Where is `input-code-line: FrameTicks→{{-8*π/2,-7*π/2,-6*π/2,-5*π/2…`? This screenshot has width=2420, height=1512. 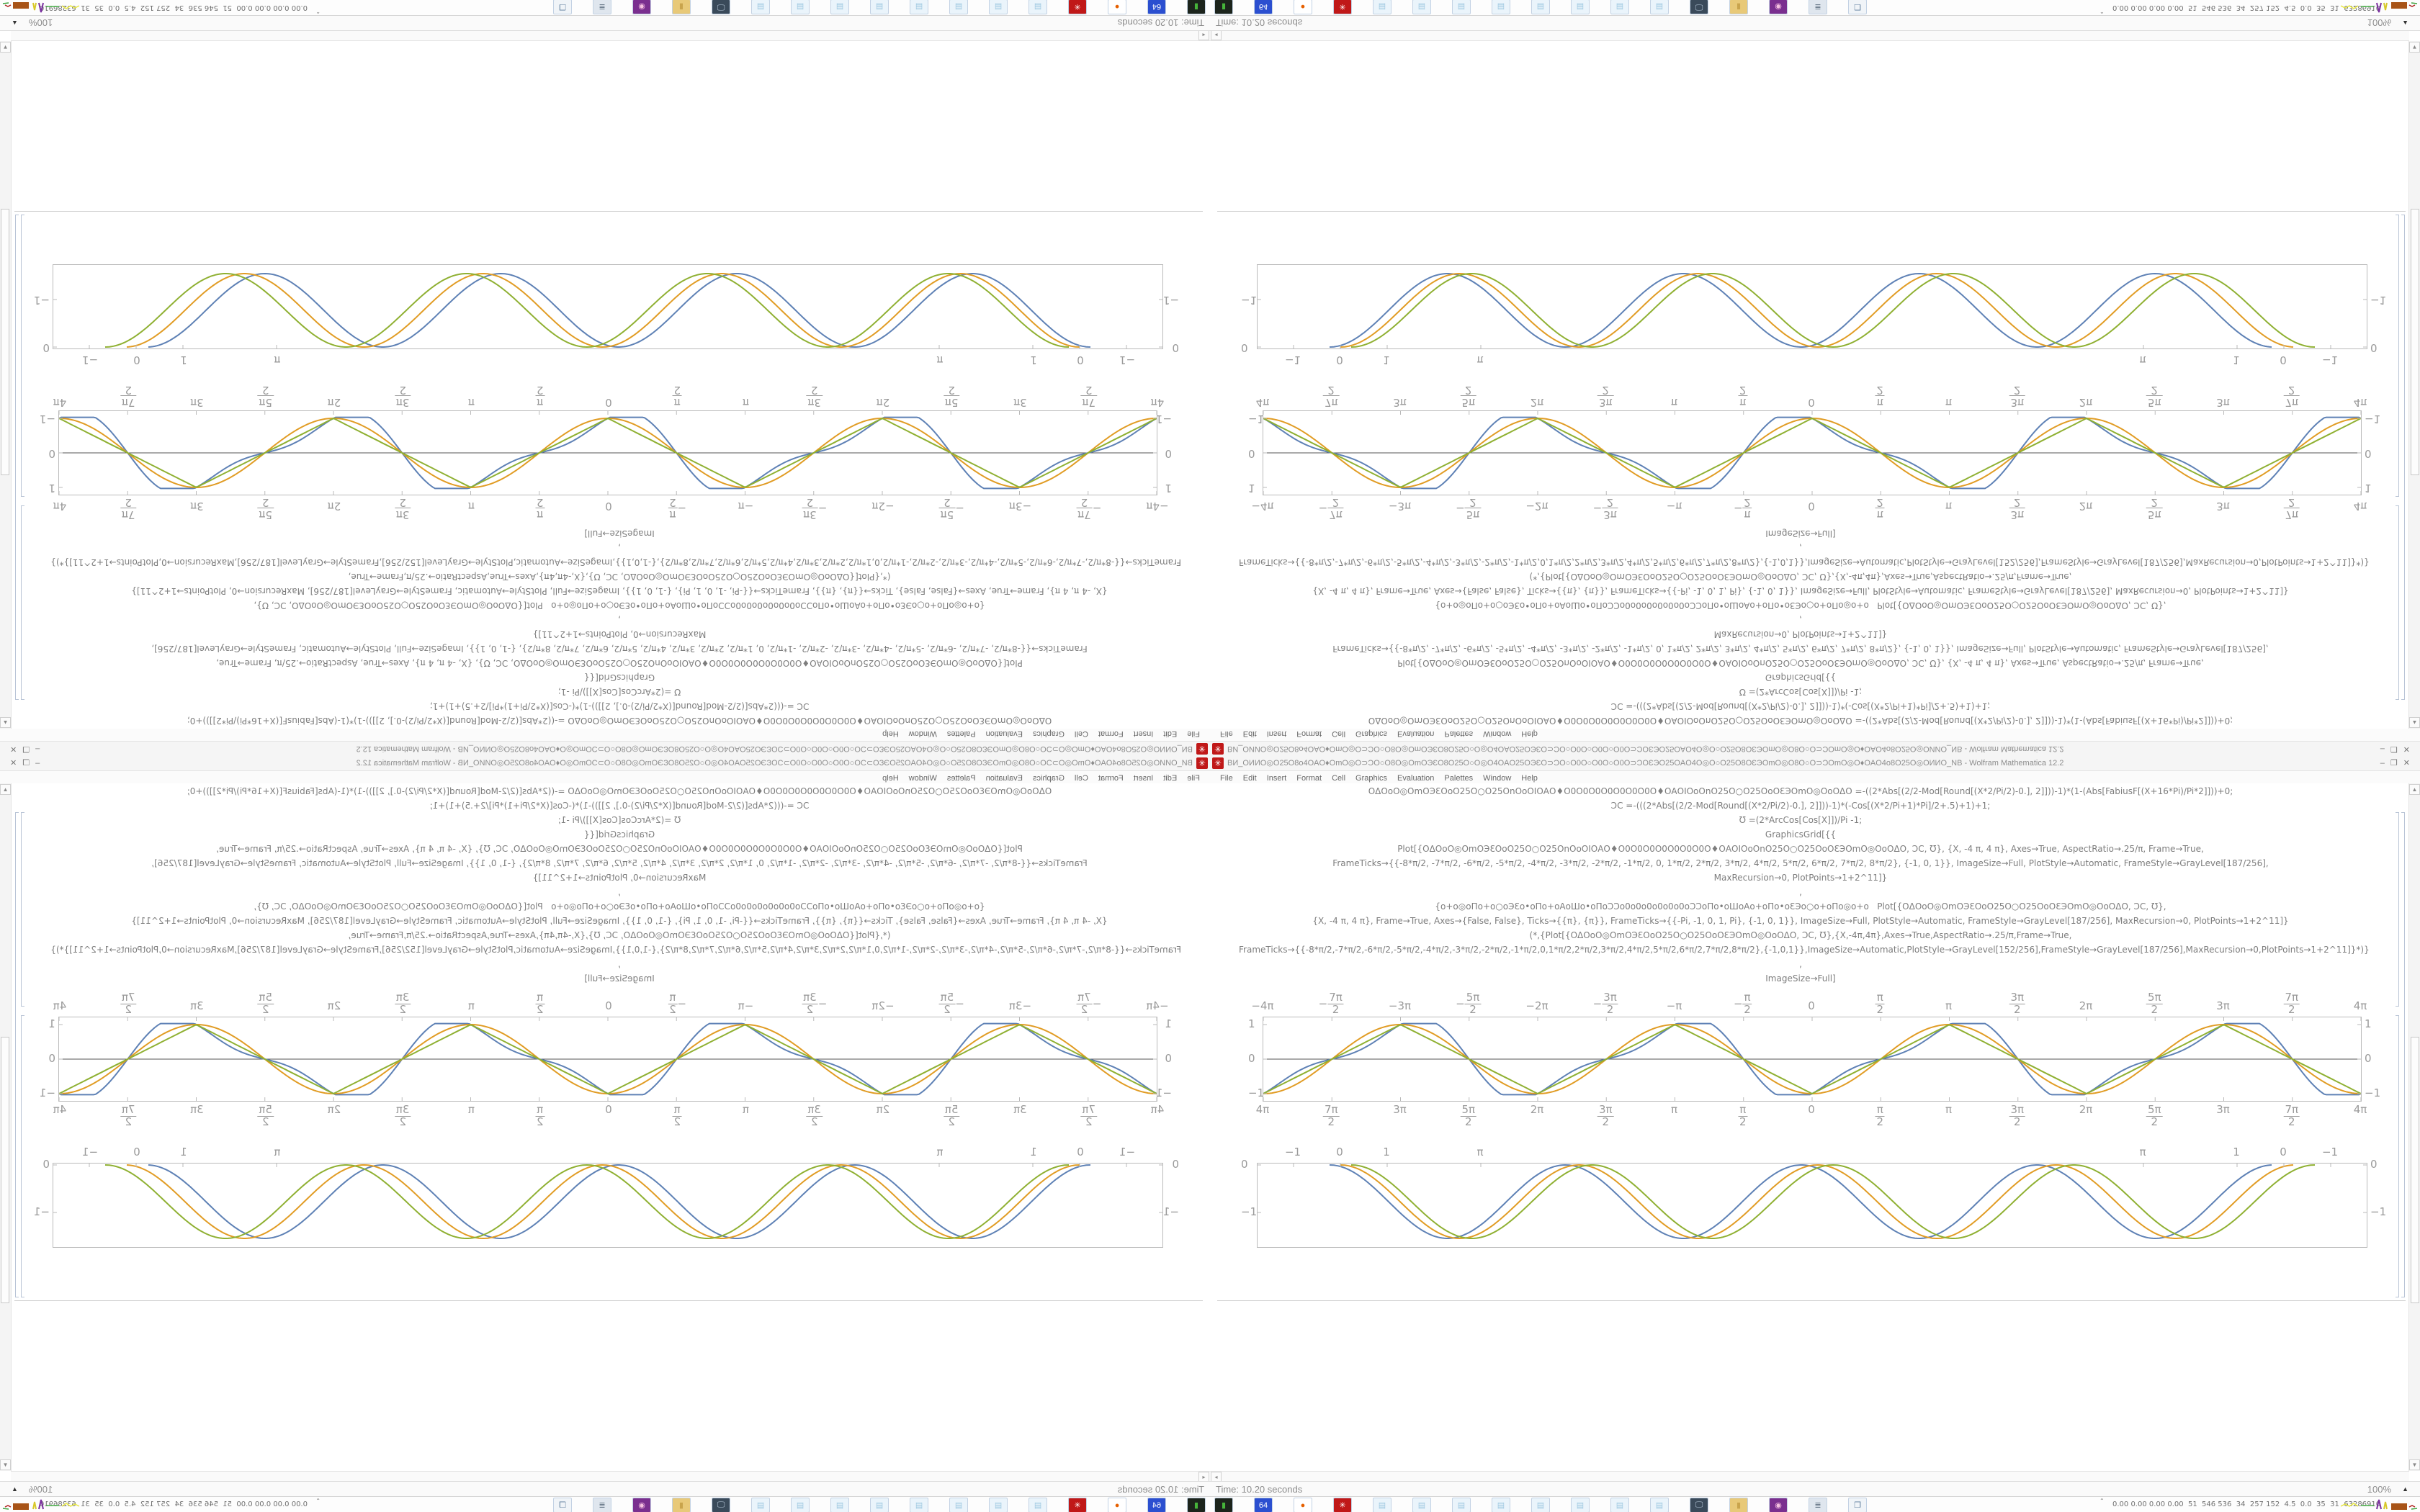
input-code-line: FrameTicks→{{-8*π/2,-7*π/2,-6*π/2,-5*π/2… is located at coordinates (615, 562).